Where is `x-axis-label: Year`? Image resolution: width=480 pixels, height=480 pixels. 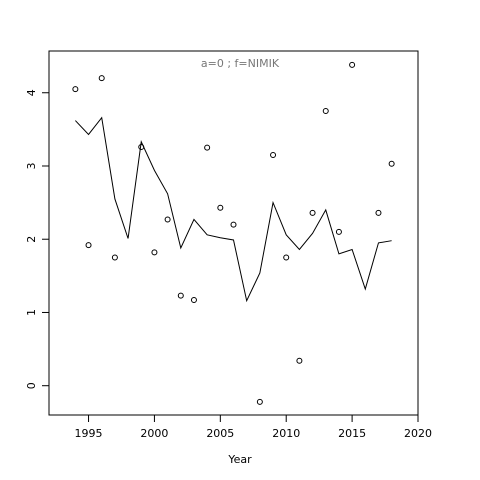 x-axis-label: Year is located at coordinates (239, 459).